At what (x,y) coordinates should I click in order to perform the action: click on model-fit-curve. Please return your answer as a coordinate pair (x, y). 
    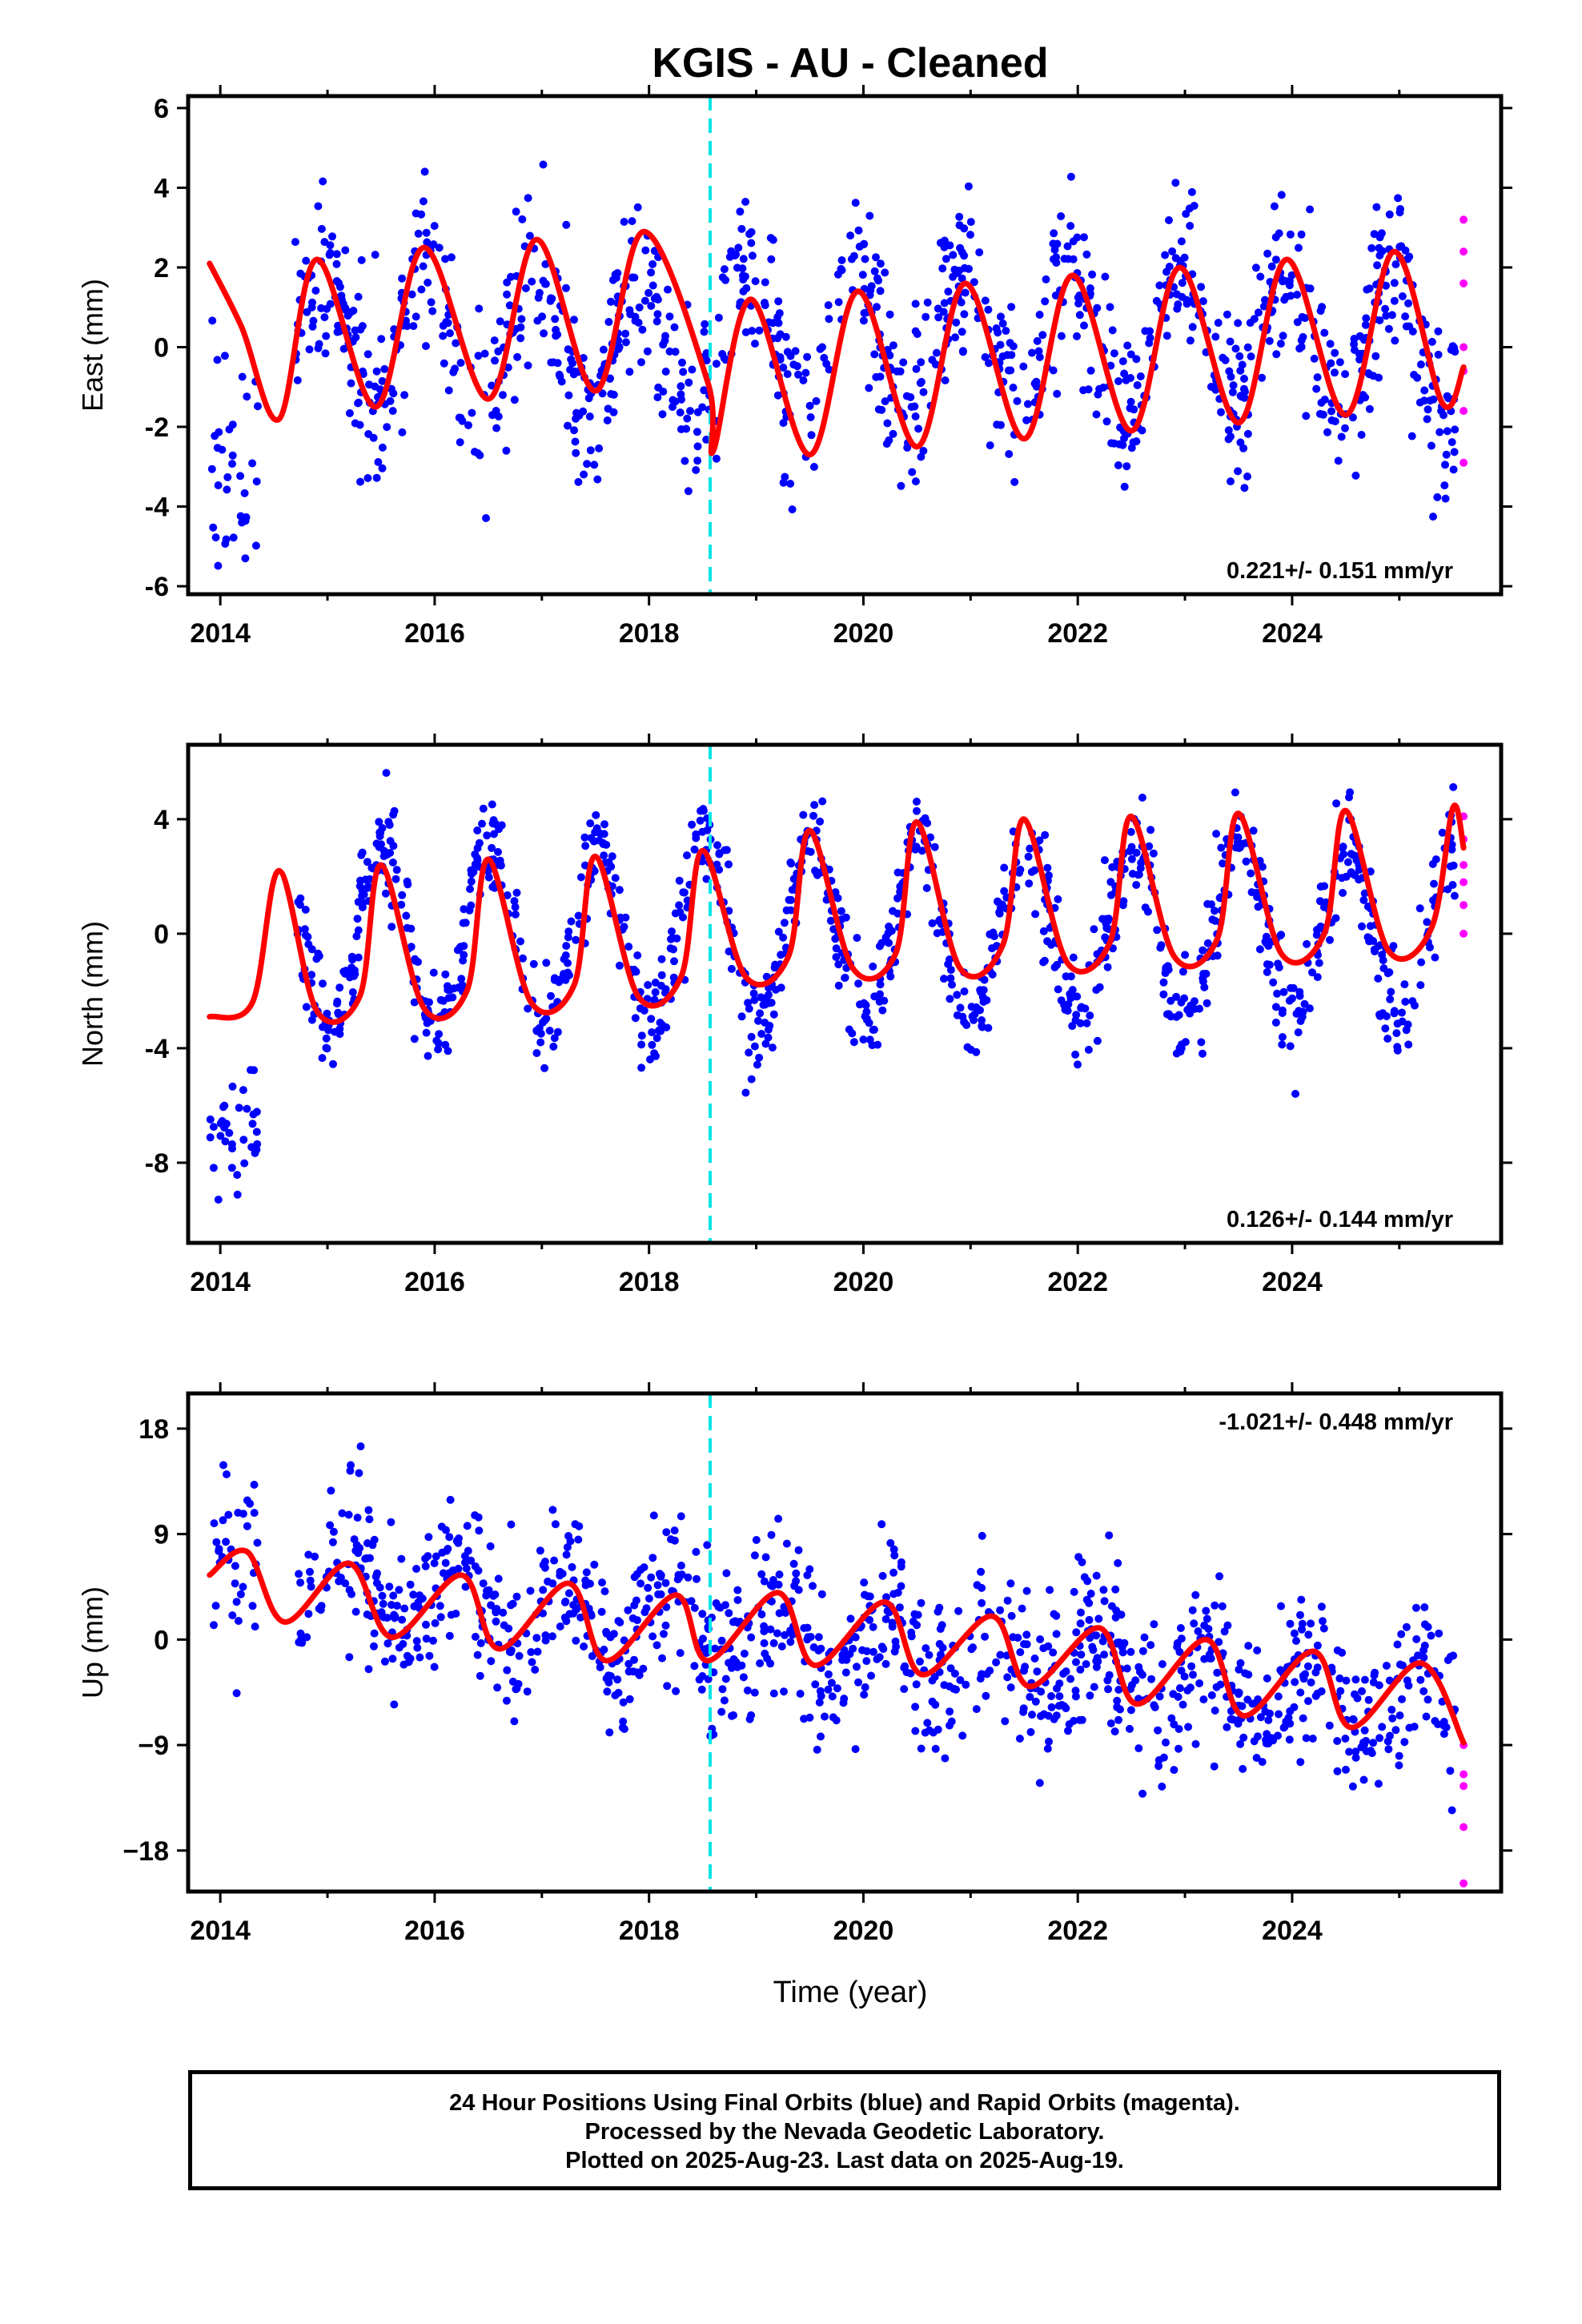
    Looking at the image, I should click on (837, 1646).